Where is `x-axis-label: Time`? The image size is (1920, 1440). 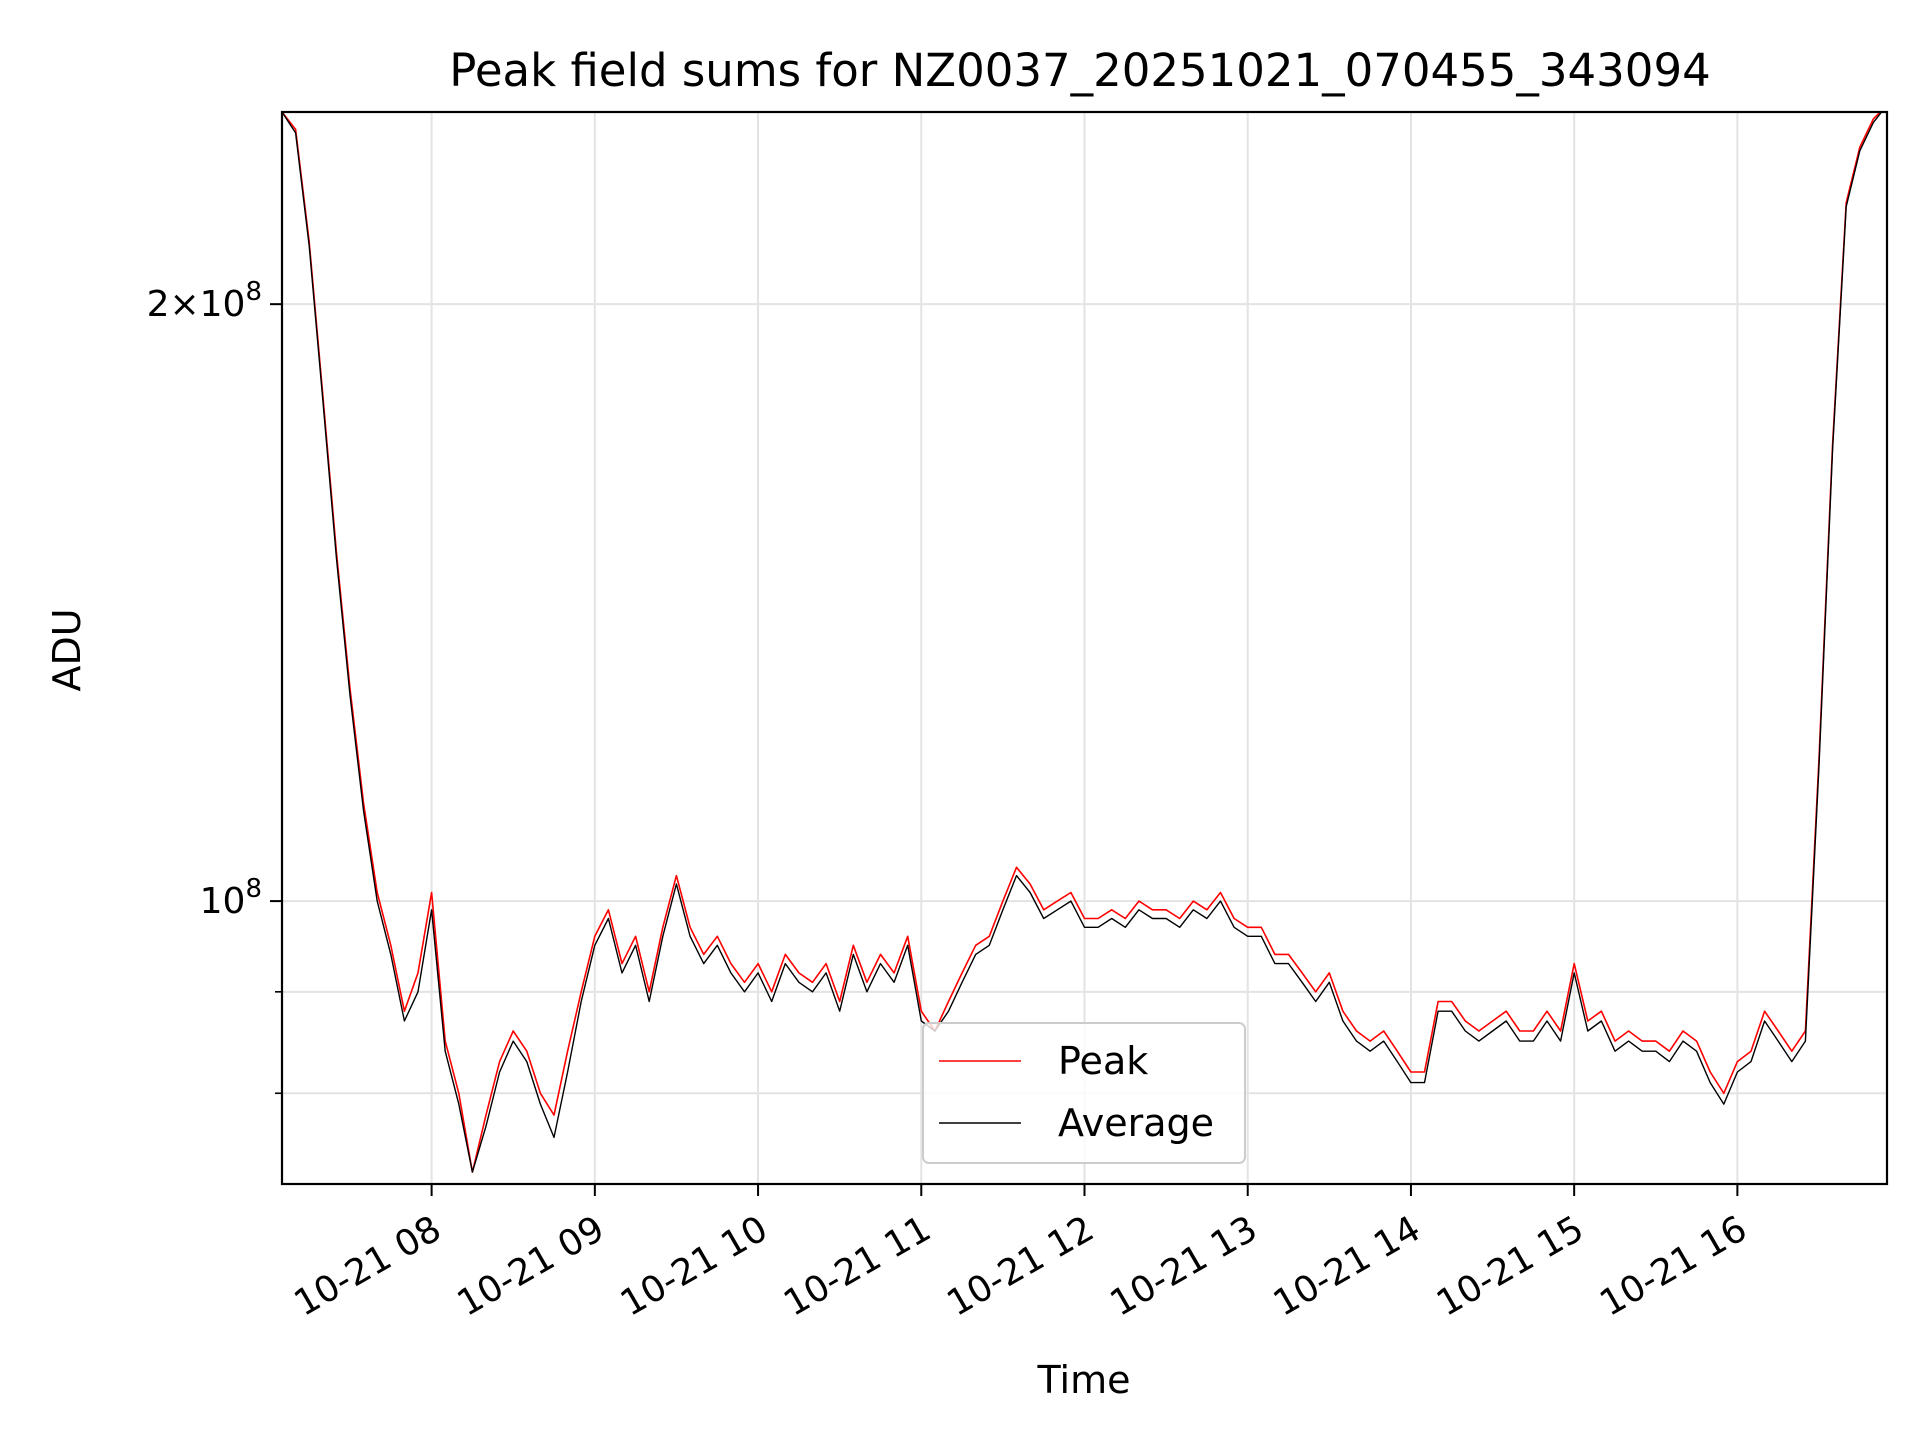 x-axis-label: Time is located at coordinates (1084, 1380).